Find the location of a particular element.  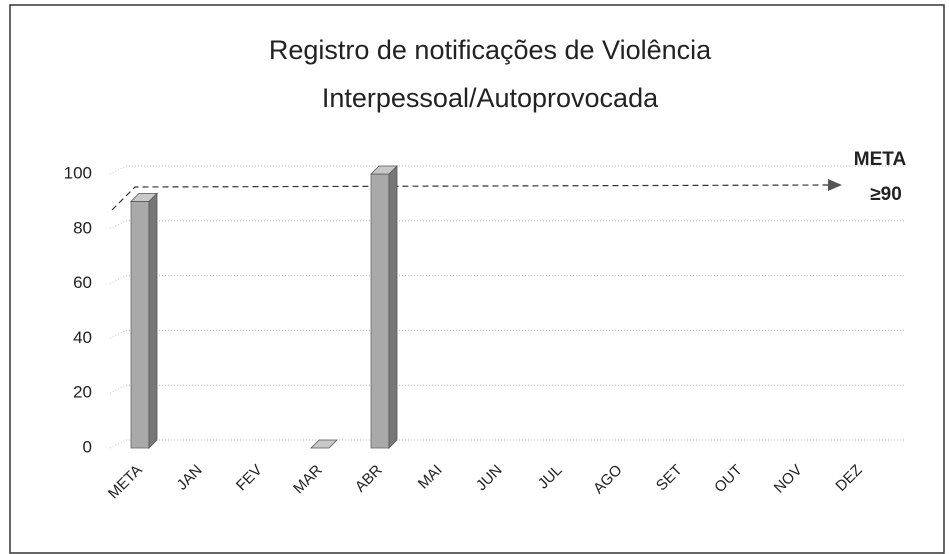

annotation: META is located at coordinates (880, 159).